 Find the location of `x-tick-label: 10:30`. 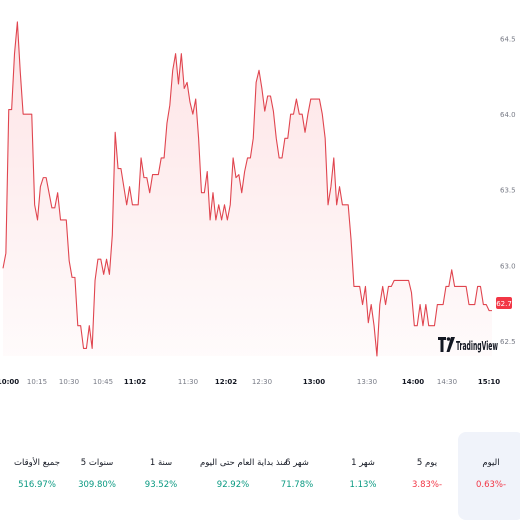

x-tick-label: 10:30 is located at coordinates (69, 382).